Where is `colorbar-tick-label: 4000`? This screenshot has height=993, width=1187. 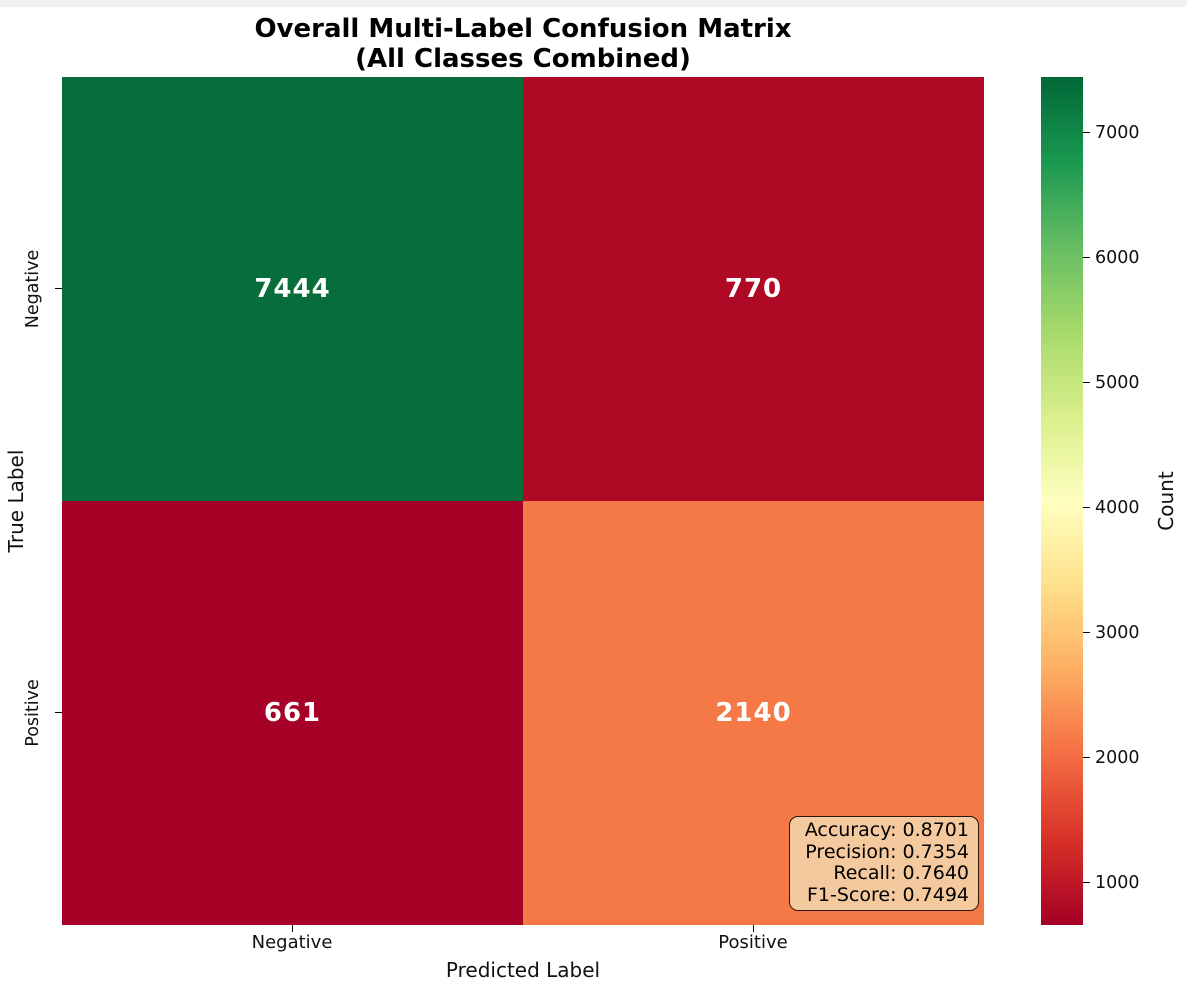 colorbar-tick-label: 4000 is located at coordinates (1117, 507).